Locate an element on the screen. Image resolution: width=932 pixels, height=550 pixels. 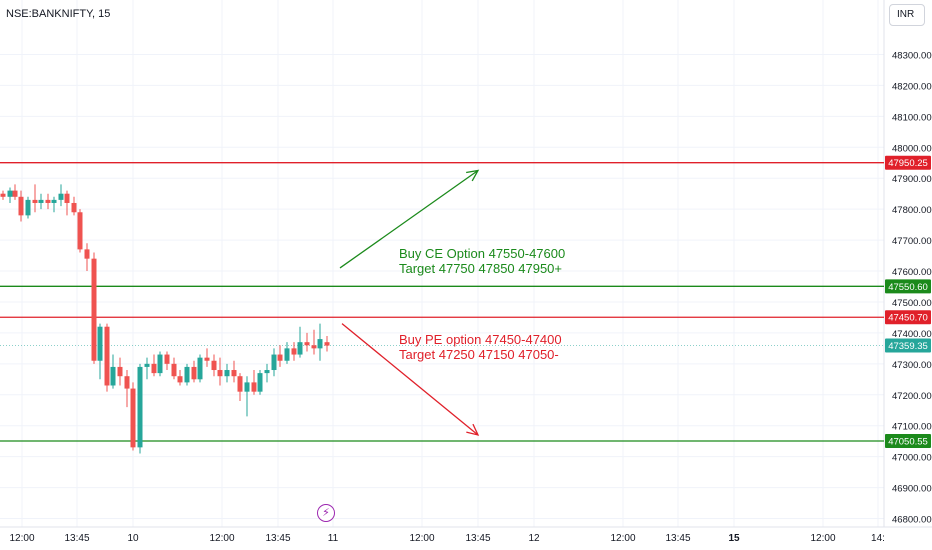
price-tick-label: 47500.00 is located at coordinates (912, 303).